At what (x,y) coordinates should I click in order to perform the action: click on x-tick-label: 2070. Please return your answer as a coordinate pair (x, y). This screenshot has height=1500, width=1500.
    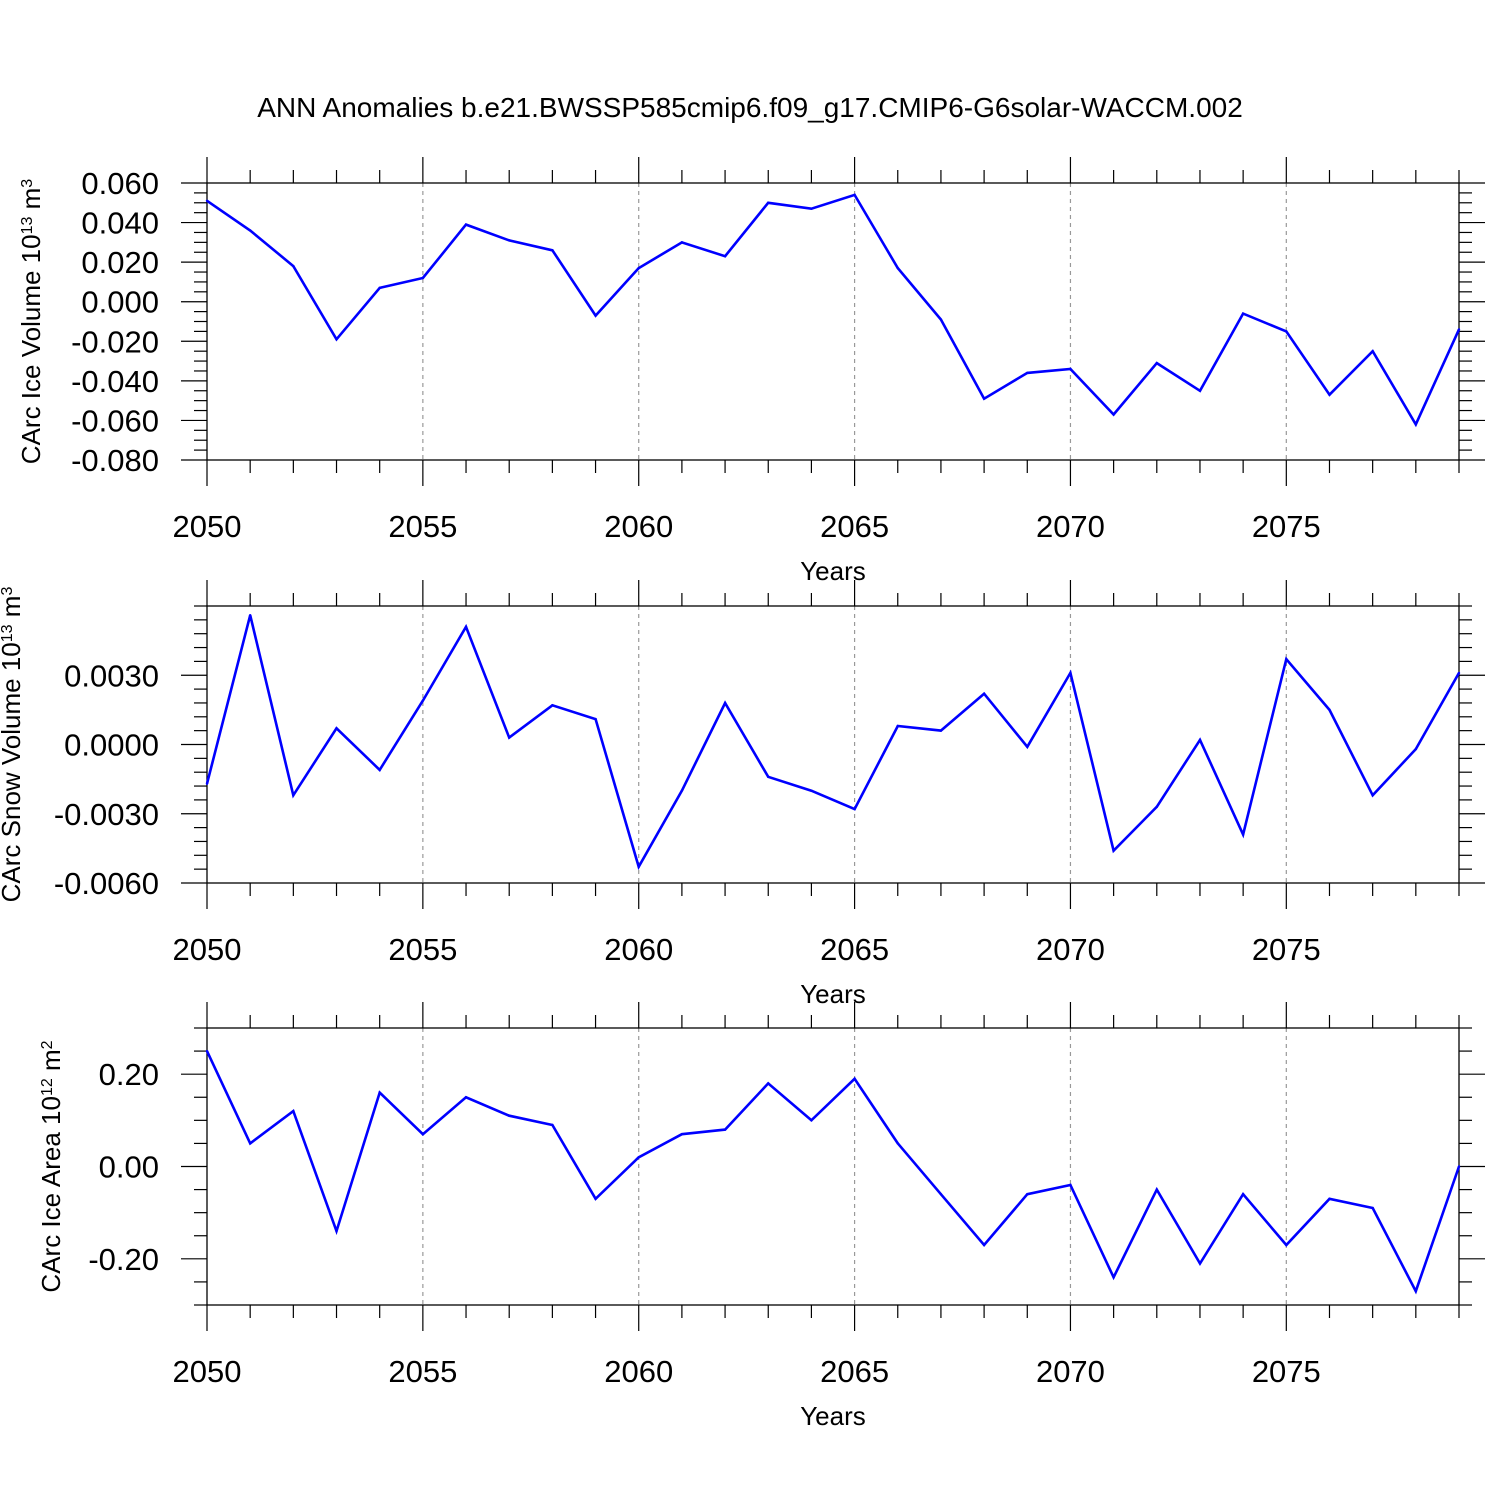
    Looking at the image, I should click on (1070, 1371).